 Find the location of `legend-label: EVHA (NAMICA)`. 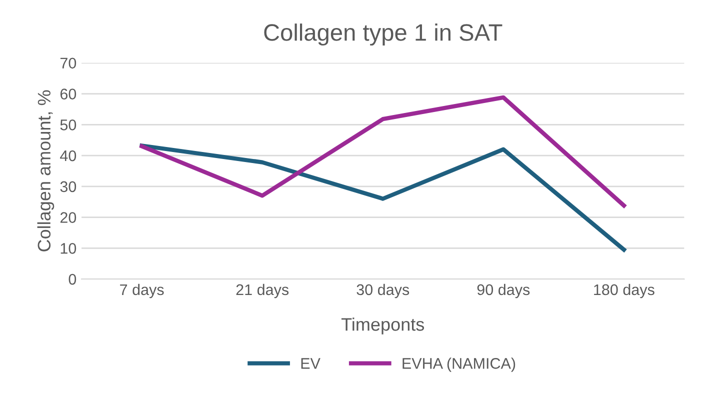

legend-label: EVHA (NAMICA) is located at coordinates (459, 365).